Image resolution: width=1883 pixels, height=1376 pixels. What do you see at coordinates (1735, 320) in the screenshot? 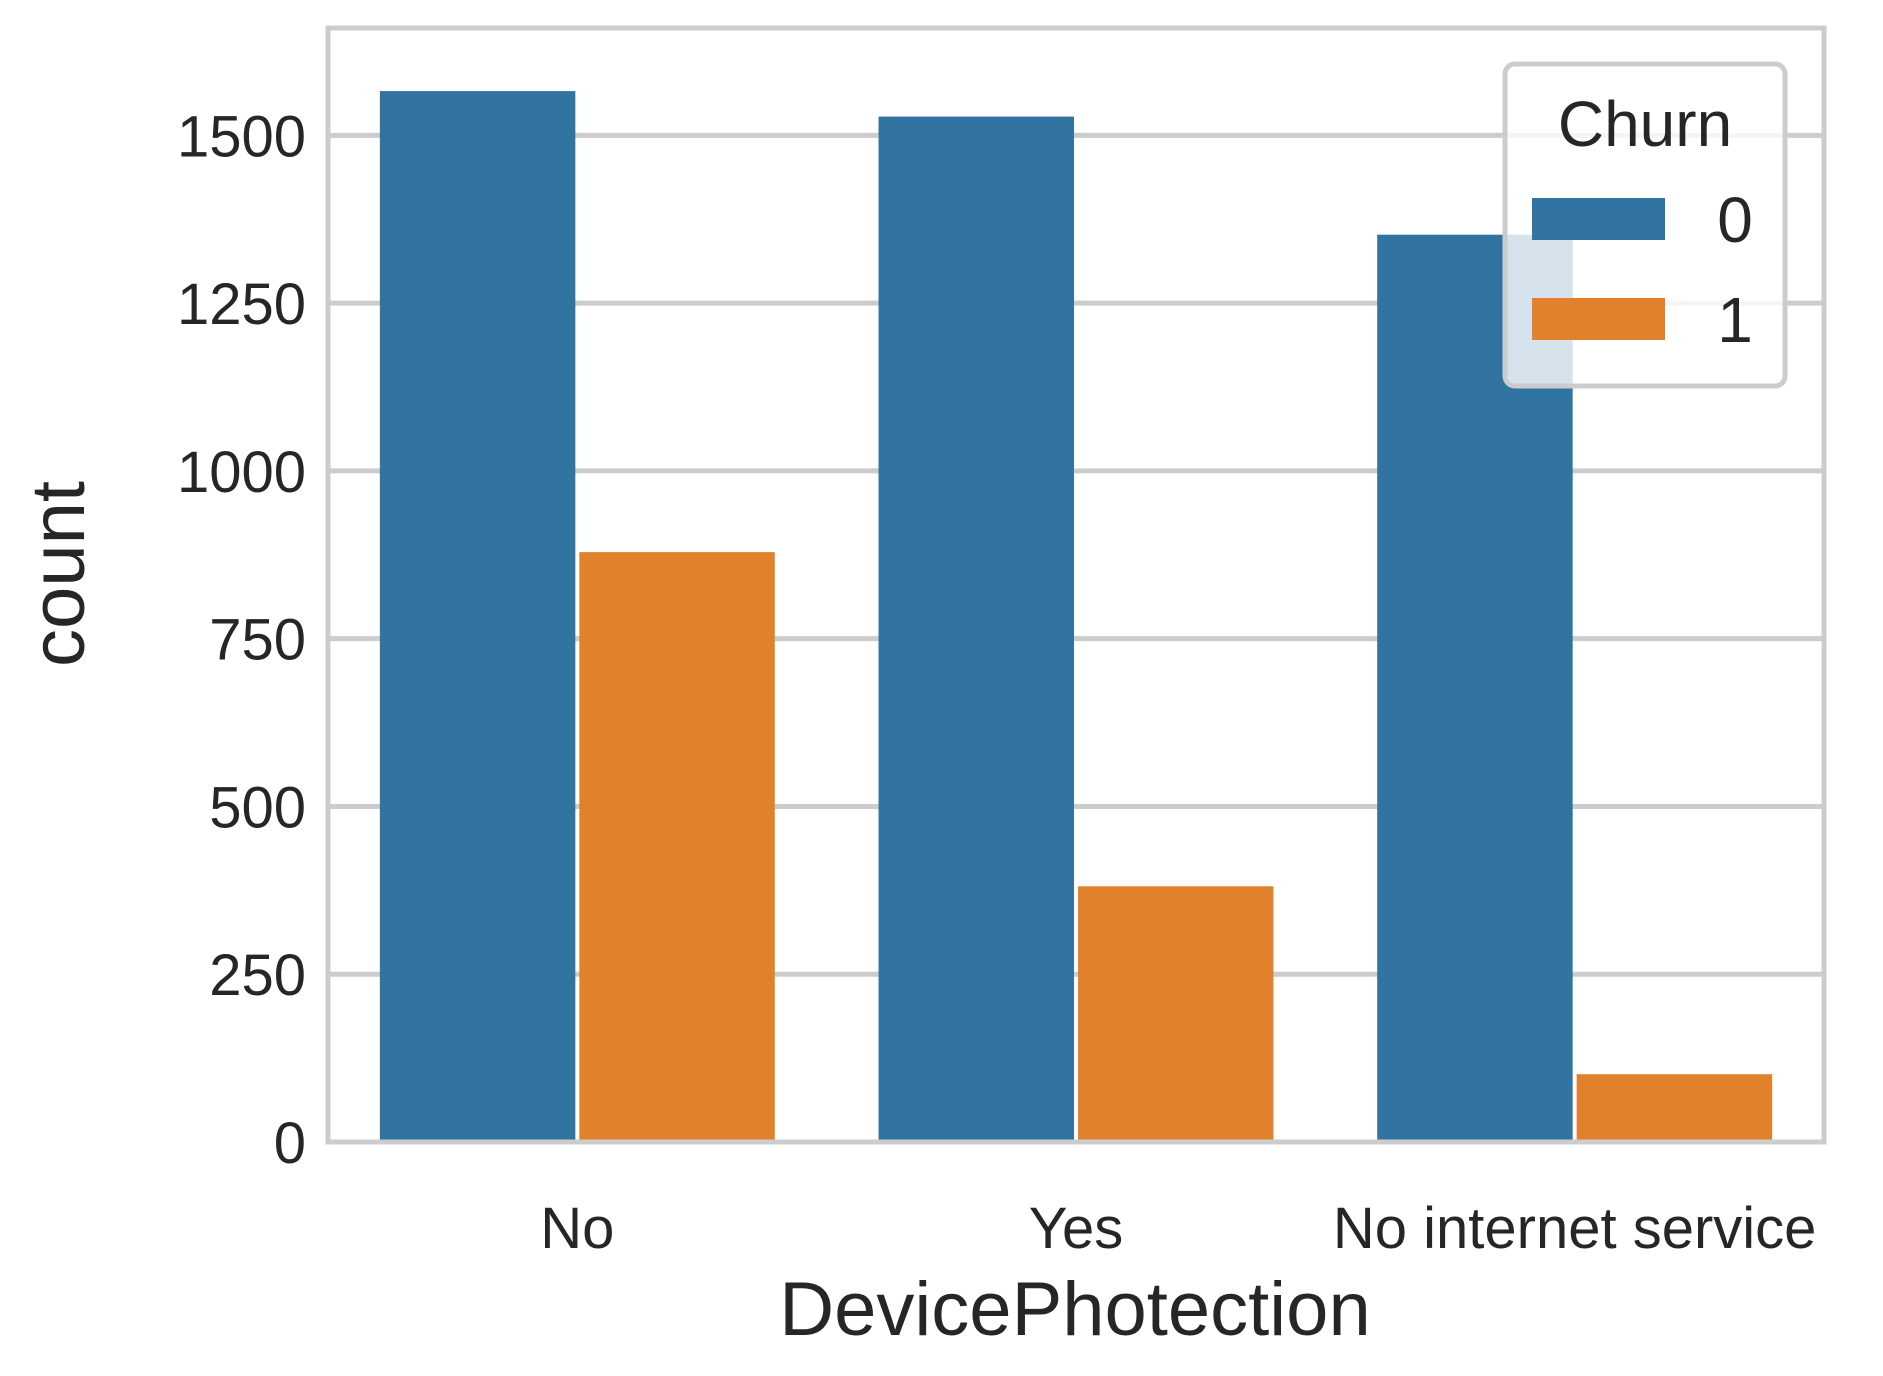
I see `legend-label-1: 1` at bounding box center [1735, 320].